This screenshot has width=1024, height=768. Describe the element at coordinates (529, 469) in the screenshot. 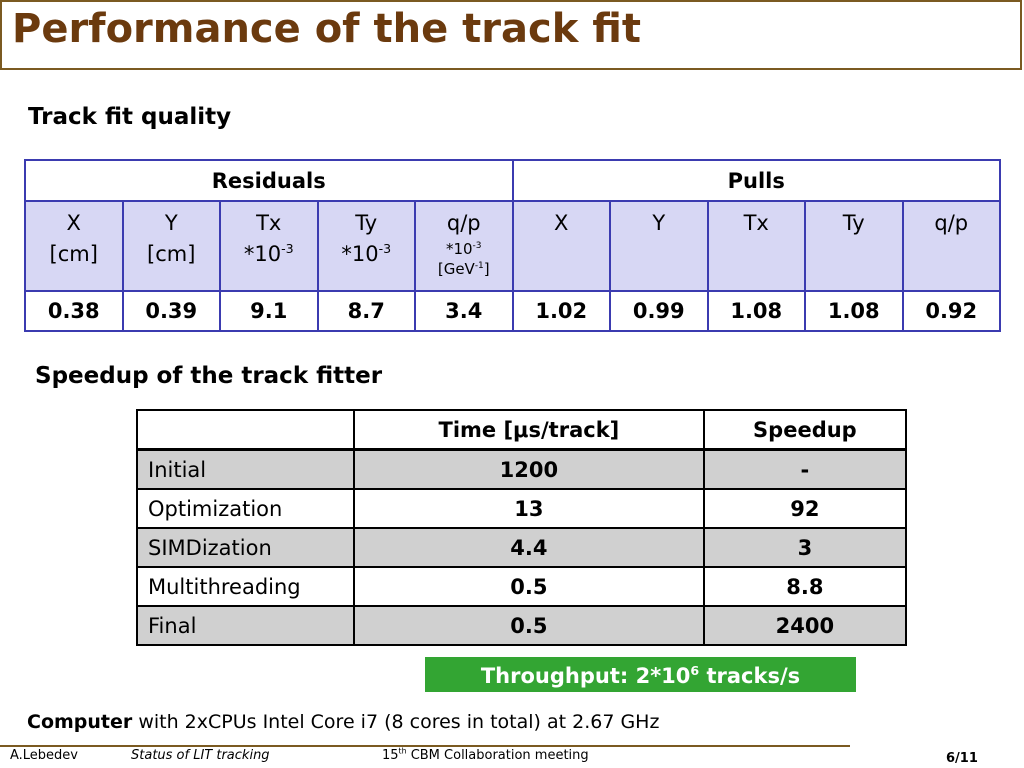

I see `time-cell: 1200` at that location.